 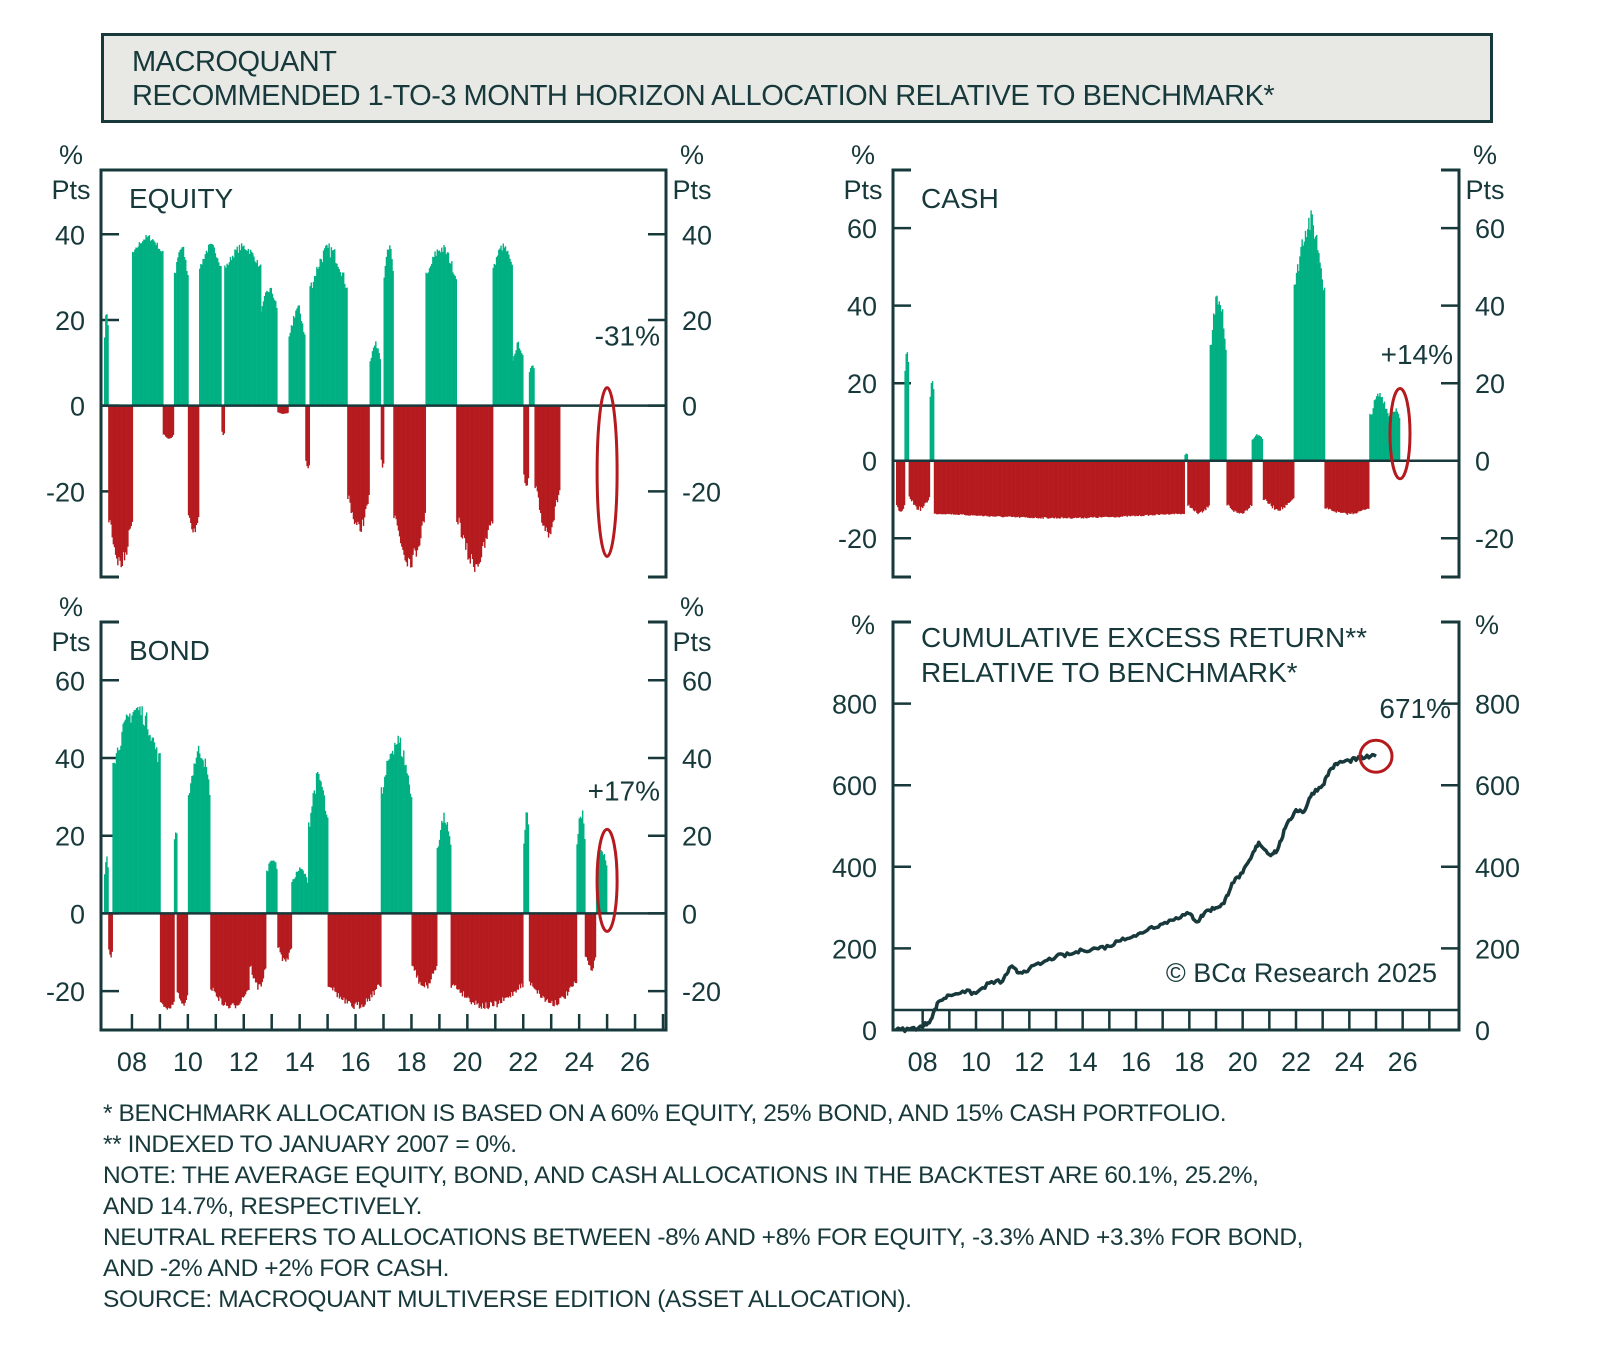 I want to click on y-tick-label-left: 200, so click(x=854, y=949).